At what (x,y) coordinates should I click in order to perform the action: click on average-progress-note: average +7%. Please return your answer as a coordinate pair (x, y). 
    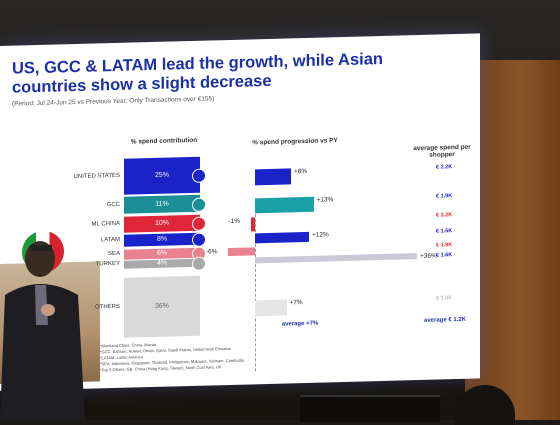
    Looking at the image, I should click on (300, 324).